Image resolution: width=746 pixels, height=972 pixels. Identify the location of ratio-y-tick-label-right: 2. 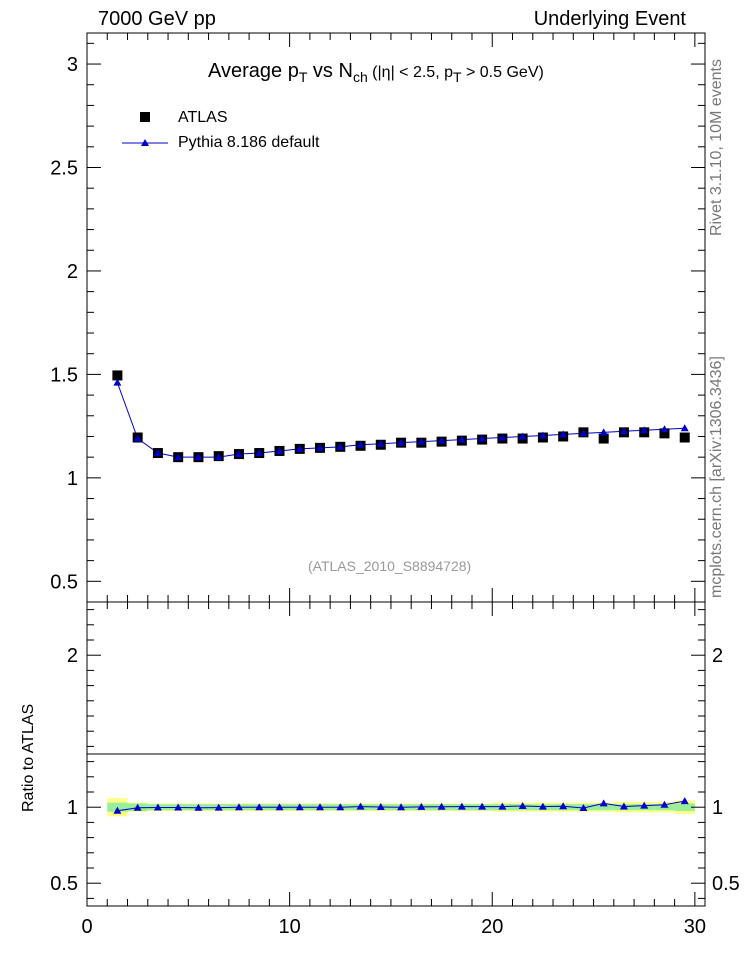
(717, 656).